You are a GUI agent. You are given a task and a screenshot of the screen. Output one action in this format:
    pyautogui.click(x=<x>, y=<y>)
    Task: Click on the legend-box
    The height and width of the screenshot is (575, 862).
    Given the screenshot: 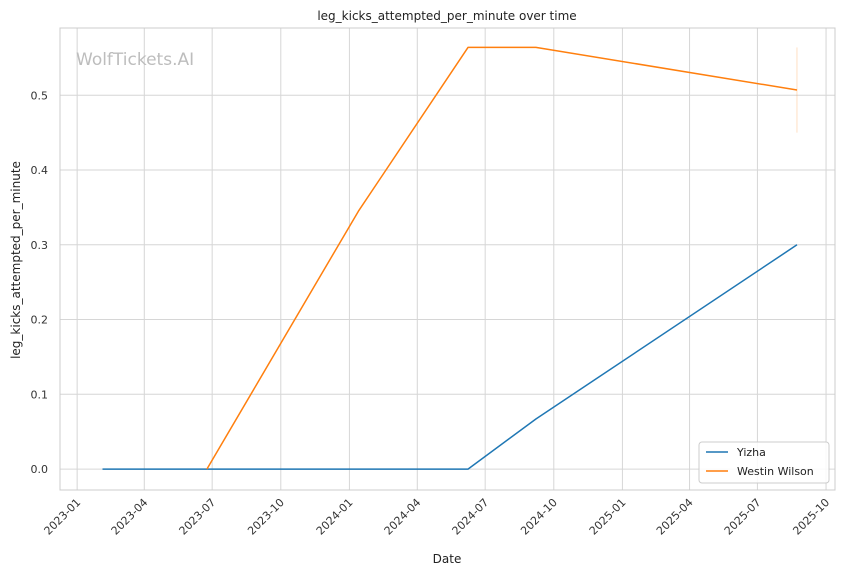 What is the action you would take?
    pyautogui.click(x=764, y=462)
    